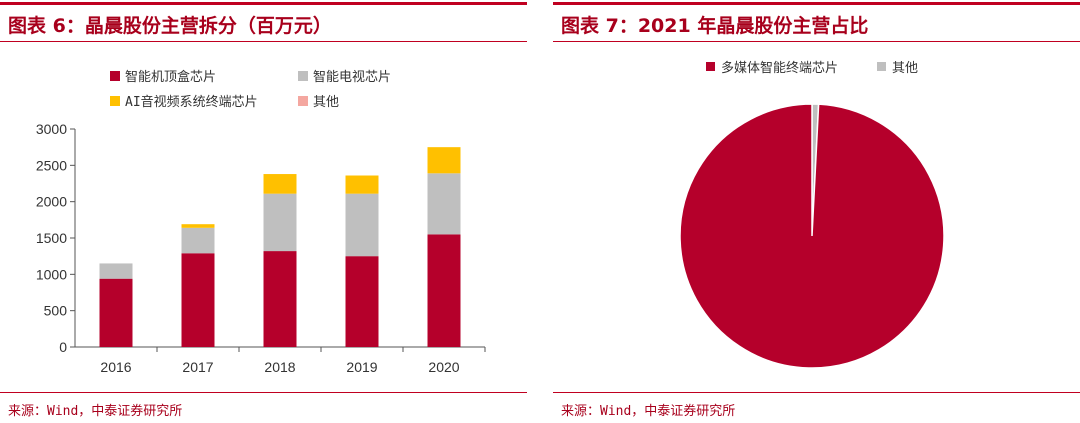 This screenshot has height=423, width=1080. Describe the element at coordinates (95, 411) in the screenshot. I see `bar-chart-source: 来源：Wind，中泰证券研究所` at that location.